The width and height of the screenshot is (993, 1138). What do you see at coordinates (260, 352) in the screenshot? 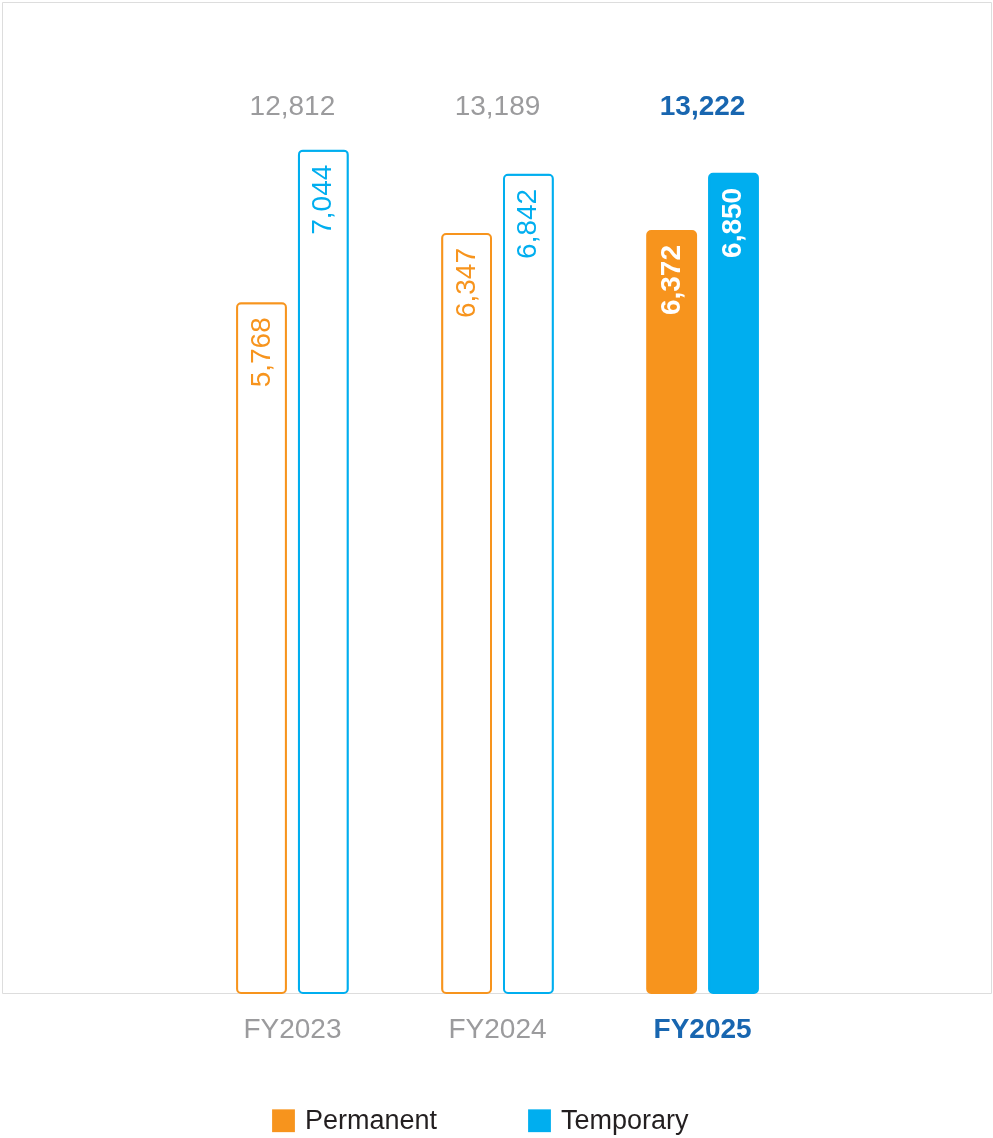
I see `data-label: 5,768` at bounding box center [260, 352].